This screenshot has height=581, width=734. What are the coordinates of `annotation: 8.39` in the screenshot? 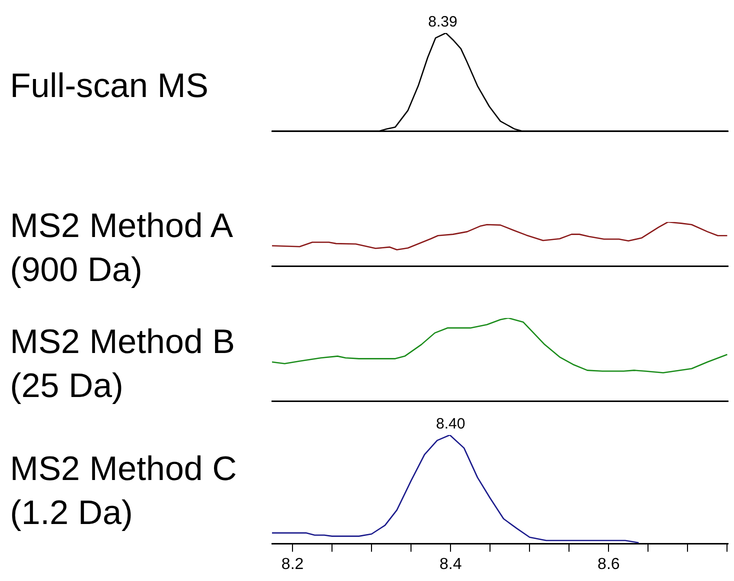 It's located at (443, 22).